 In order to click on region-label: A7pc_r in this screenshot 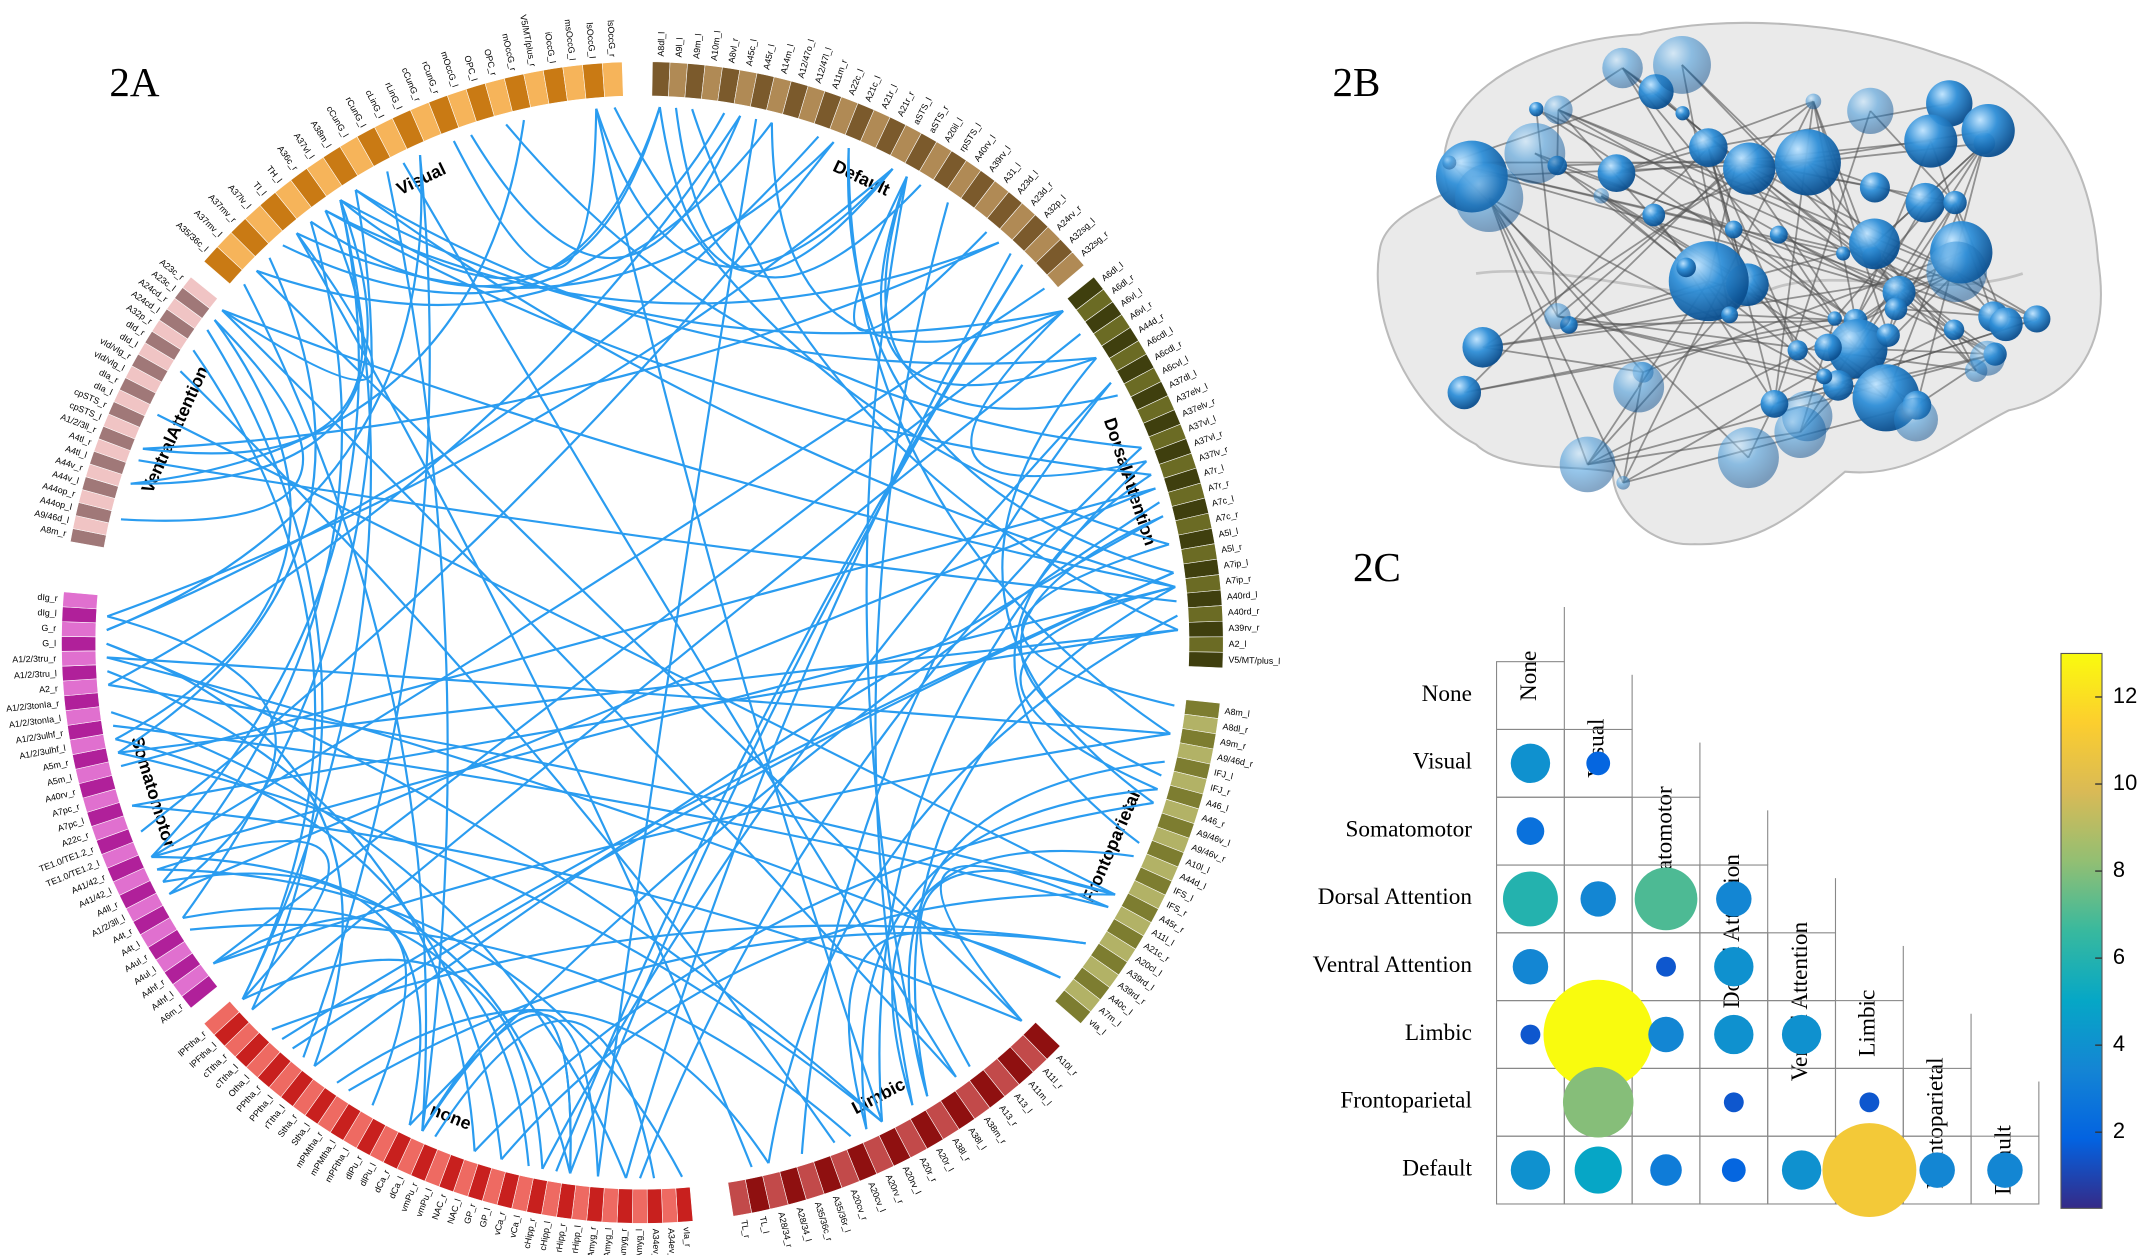, I will do `click(66, 809)`.